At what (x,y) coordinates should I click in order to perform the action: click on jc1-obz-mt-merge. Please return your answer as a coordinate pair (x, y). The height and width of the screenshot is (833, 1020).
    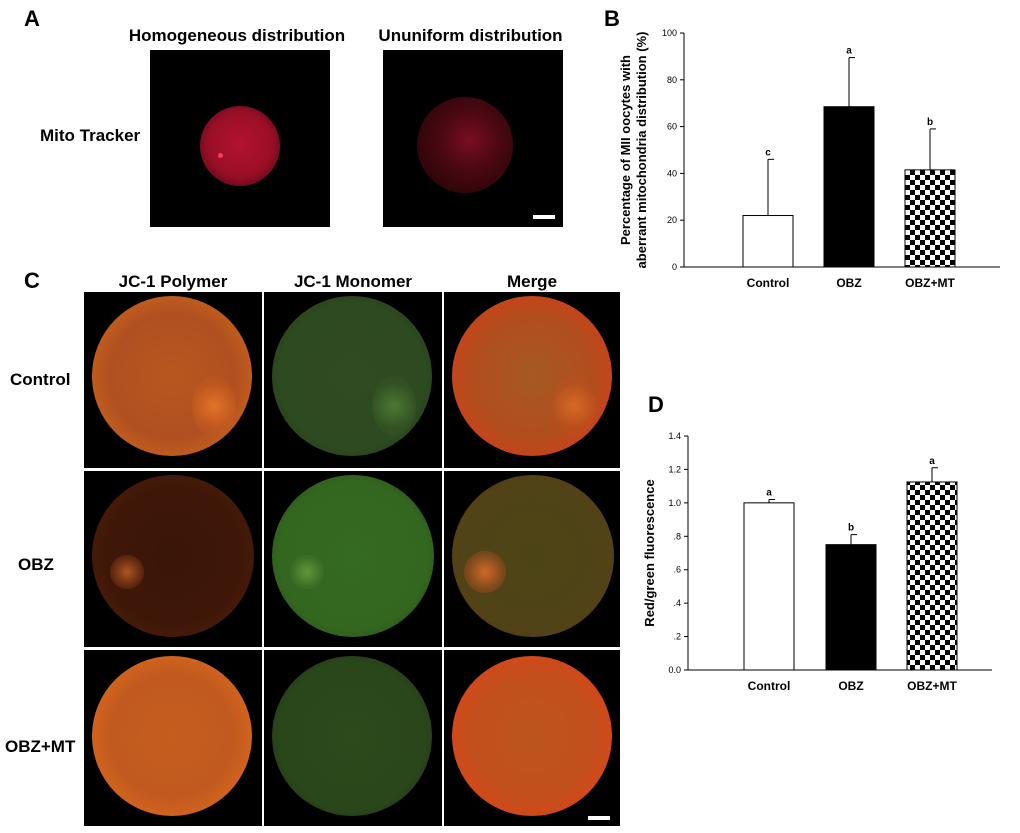
    Looking at the image, I should click on (532, 738).